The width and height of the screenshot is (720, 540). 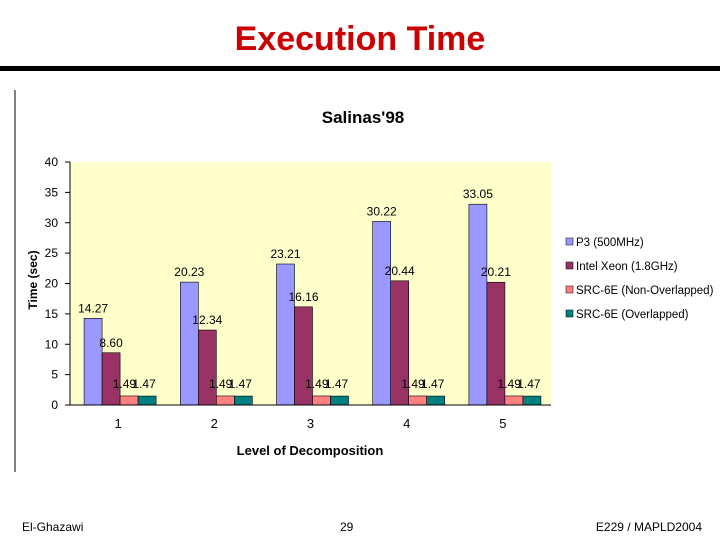 What do you see at coordinates (363, 117) in the screenshot?
I see `chart-title: Salinas'98` at bounding box center [363, 117].